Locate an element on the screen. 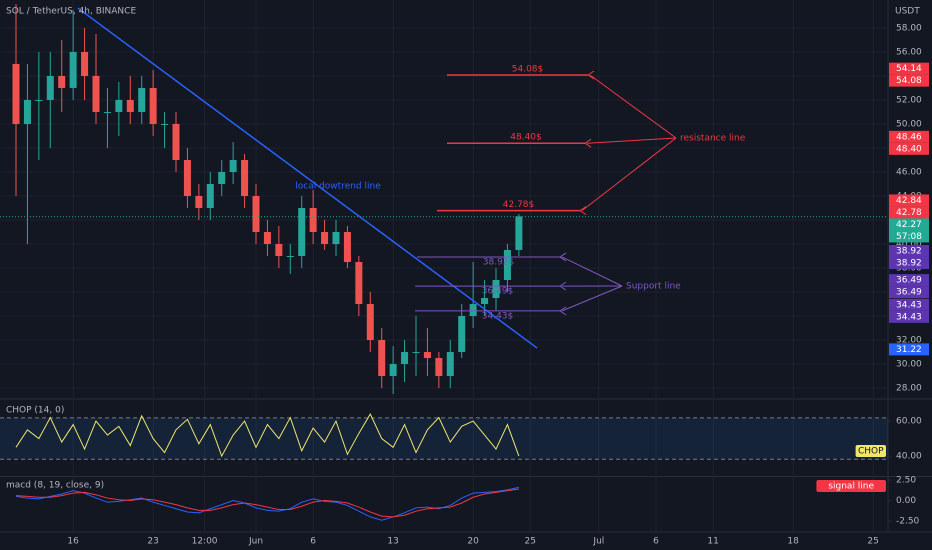  price-tag-label: 54.08 is located at coordinates (909, 81).